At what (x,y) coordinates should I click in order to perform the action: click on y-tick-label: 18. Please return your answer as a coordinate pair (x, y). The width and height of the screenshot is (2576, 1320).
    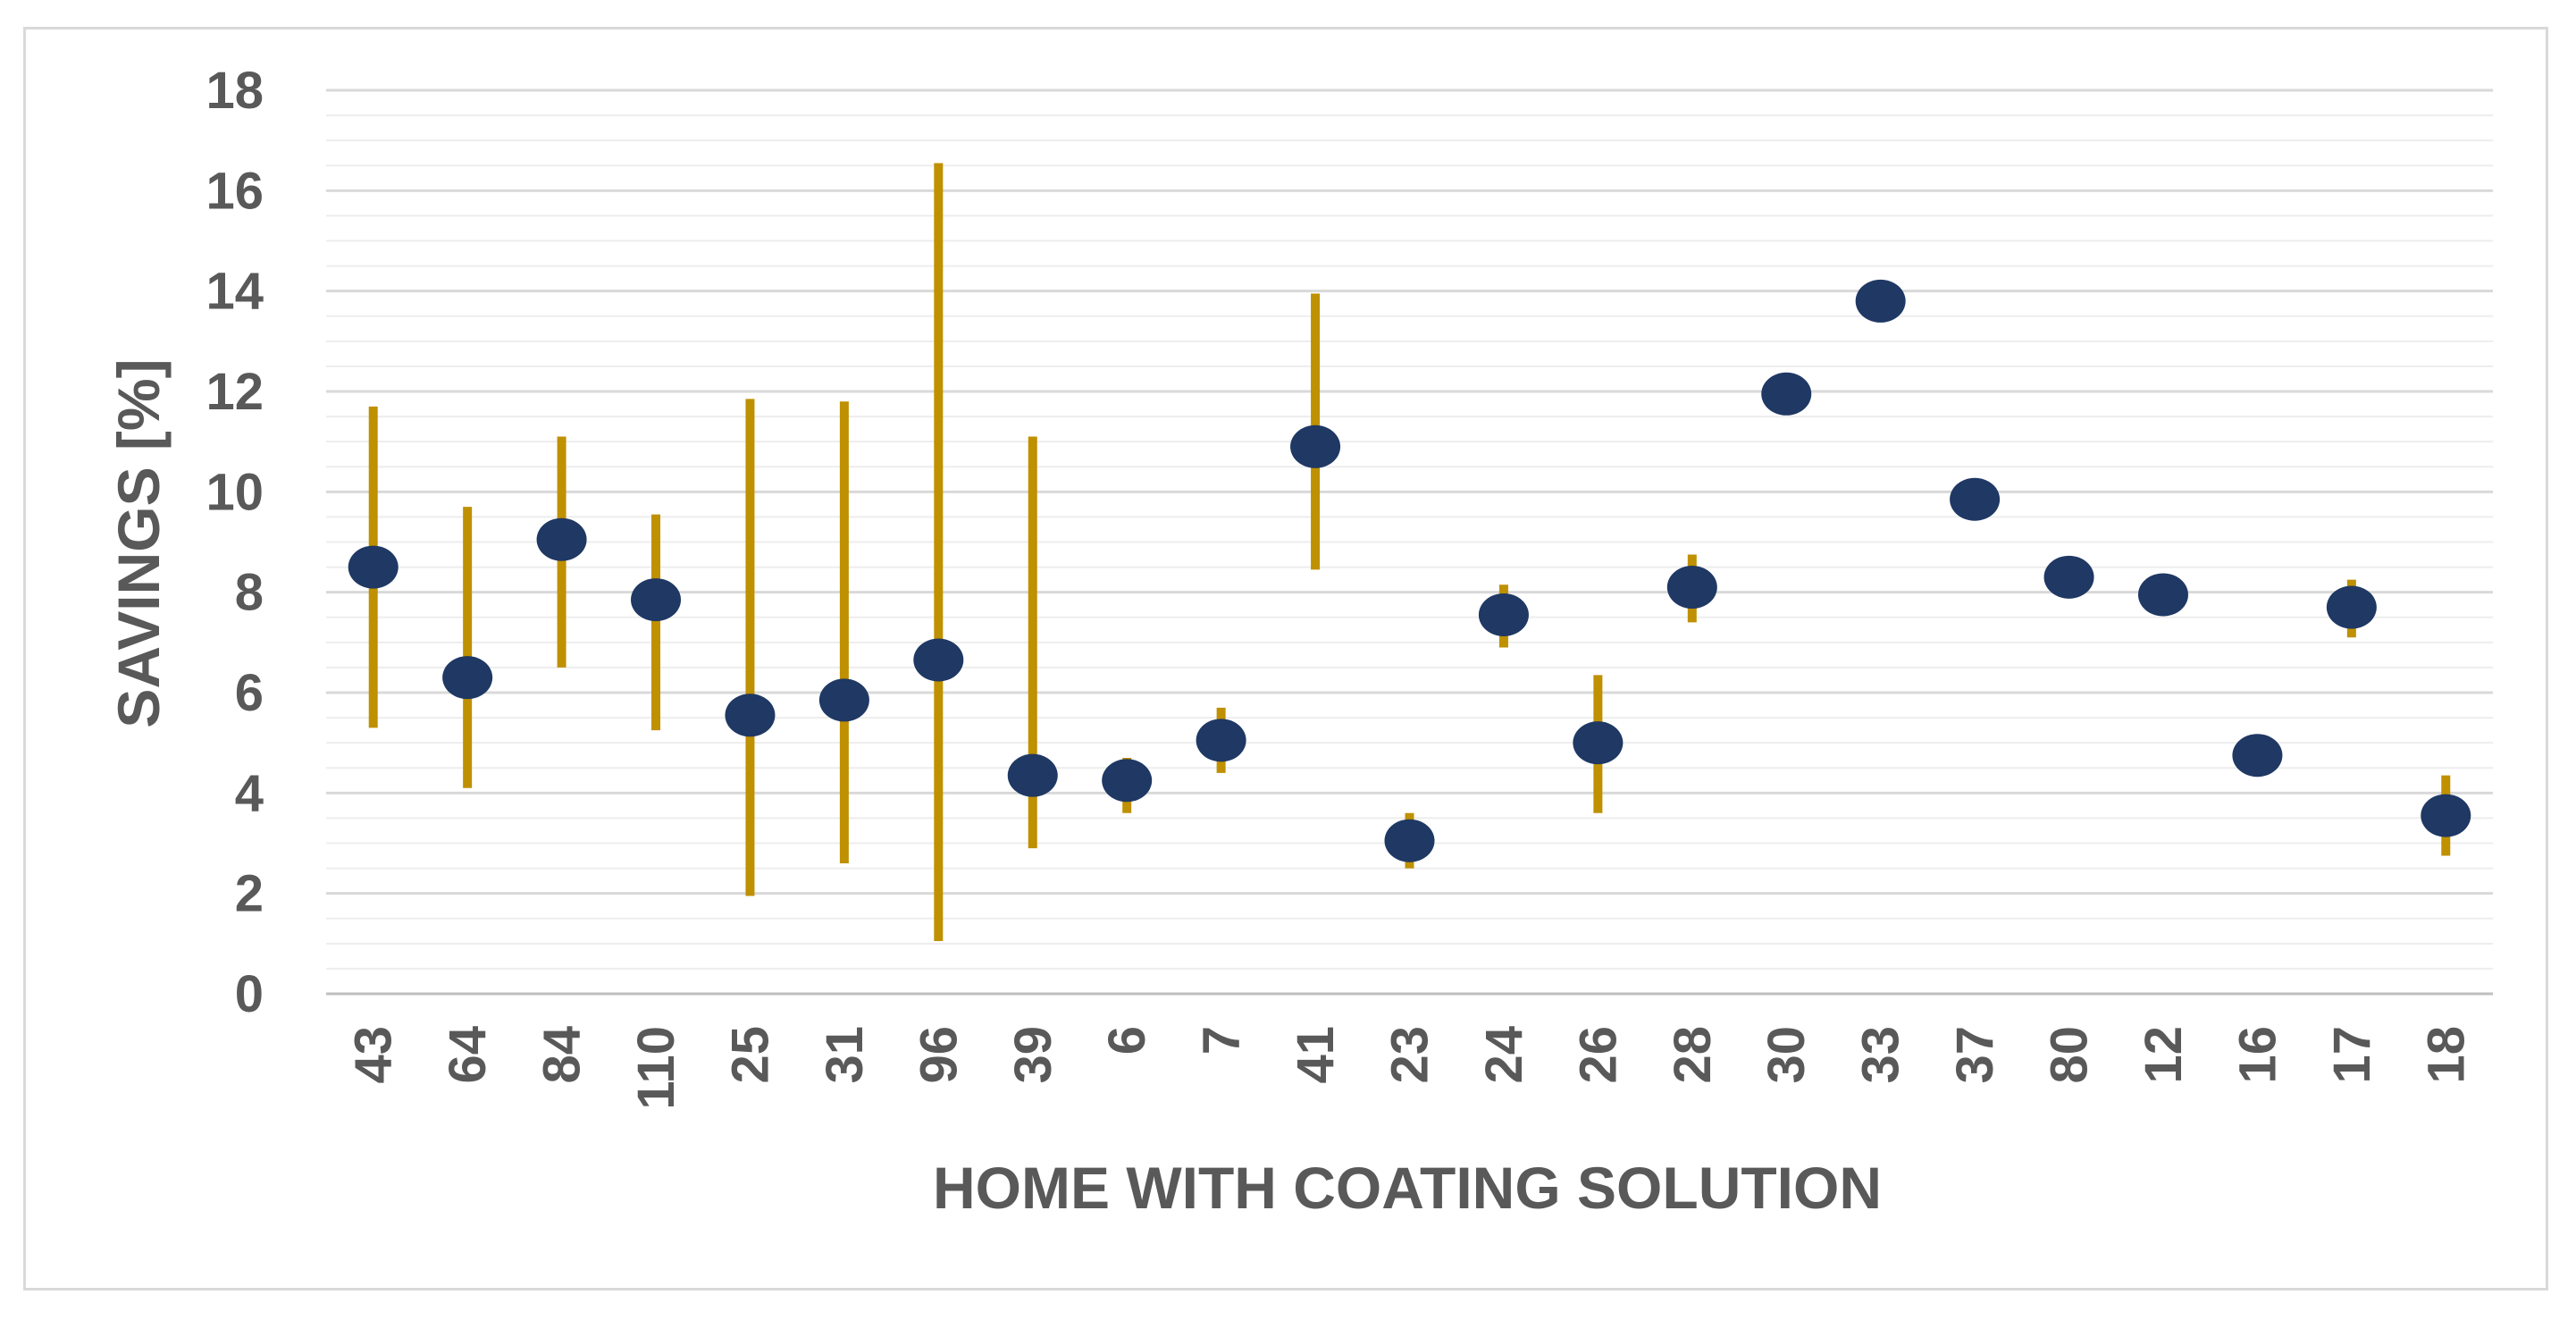
    Looking at the image, I should click on (235, 91).